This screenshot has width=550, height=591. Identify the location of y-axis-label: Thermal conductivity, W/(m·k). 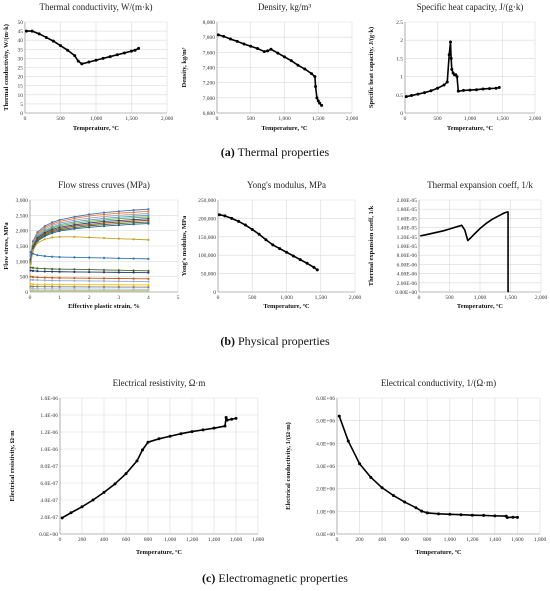
(6, 67).